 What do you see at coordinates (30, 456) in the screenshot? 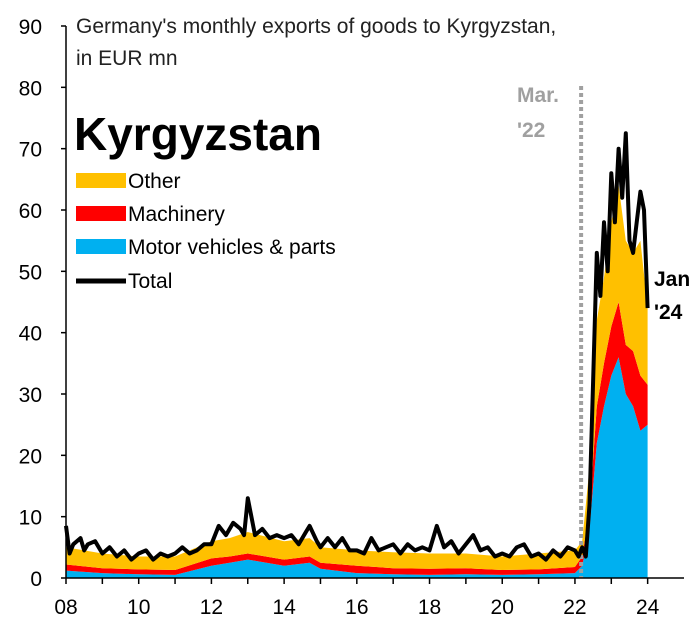
I see `y-tick-label: 20` at bounding box center [30, 456].